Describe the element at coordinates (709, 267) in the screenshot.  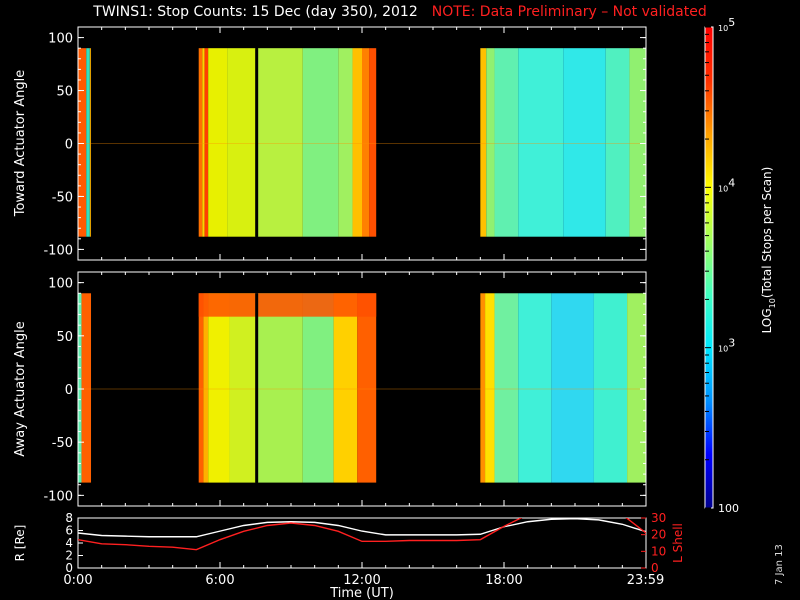
I see `colorbar-fill` at that location.